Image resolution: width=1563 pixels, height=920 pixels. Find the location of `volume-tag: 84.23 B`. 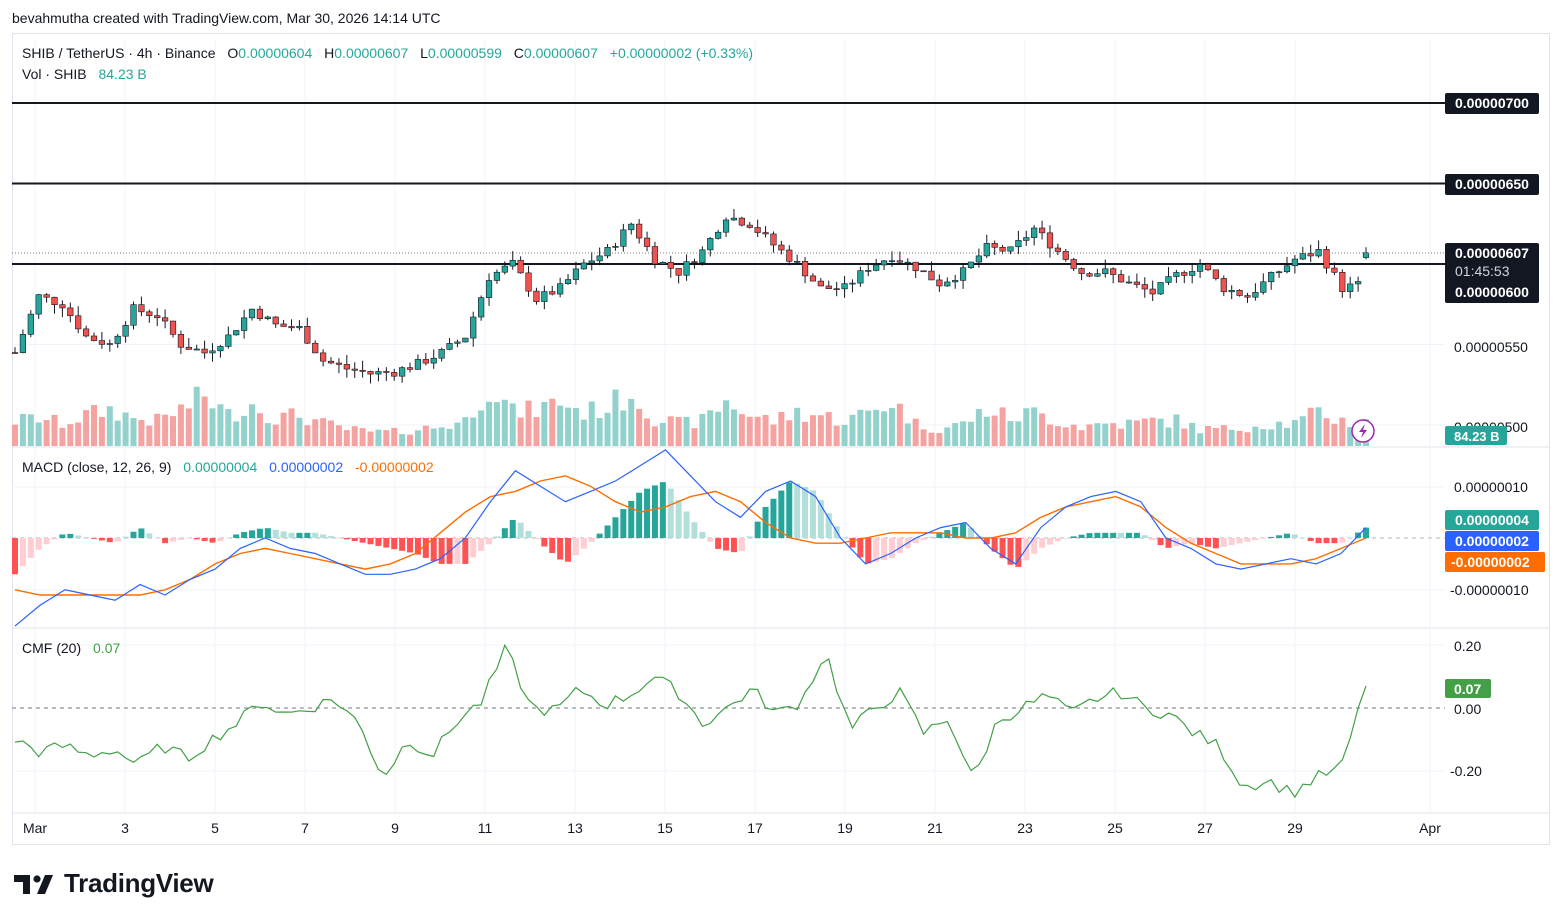

volume-tag: 84.23 B is located at coordinates (1477, 436).